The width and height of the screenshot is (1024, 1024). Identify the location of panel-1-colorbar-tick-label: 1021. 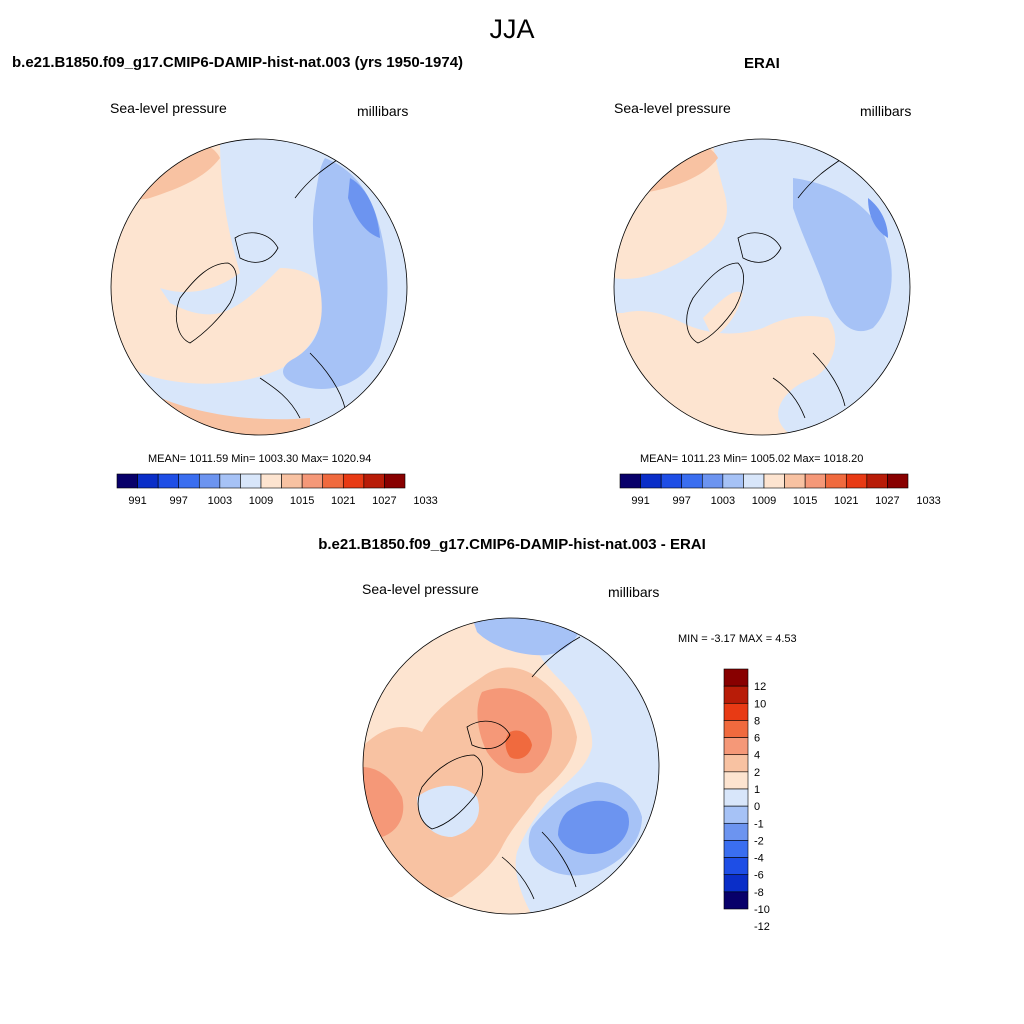
(343, 501).